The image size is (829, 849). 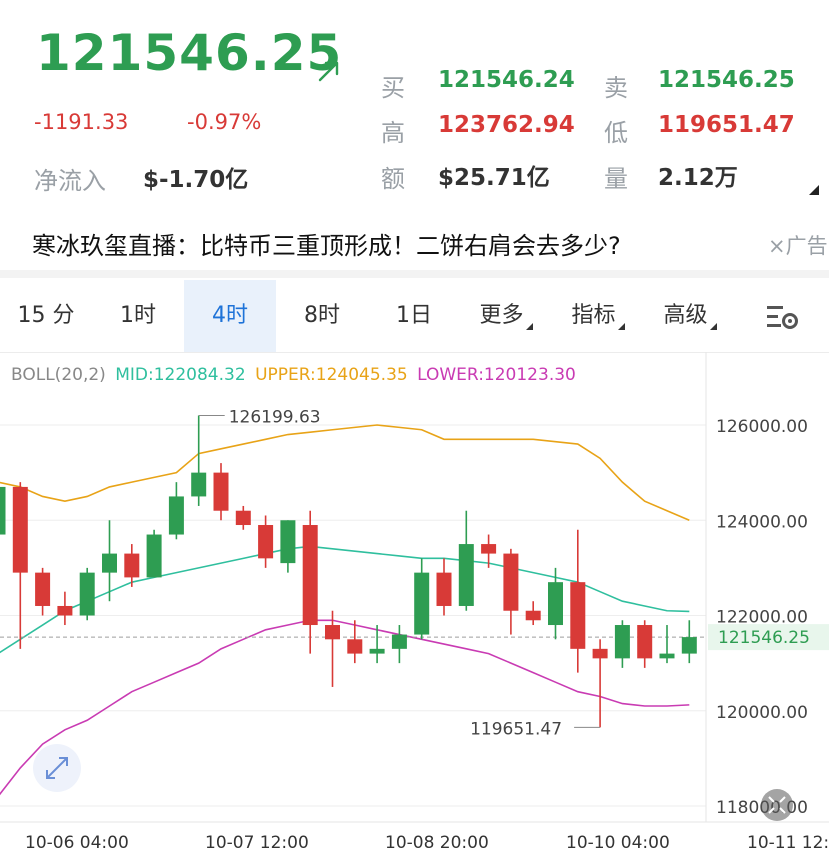 I want to click on low-label: 低, so click(x=616, y=133).